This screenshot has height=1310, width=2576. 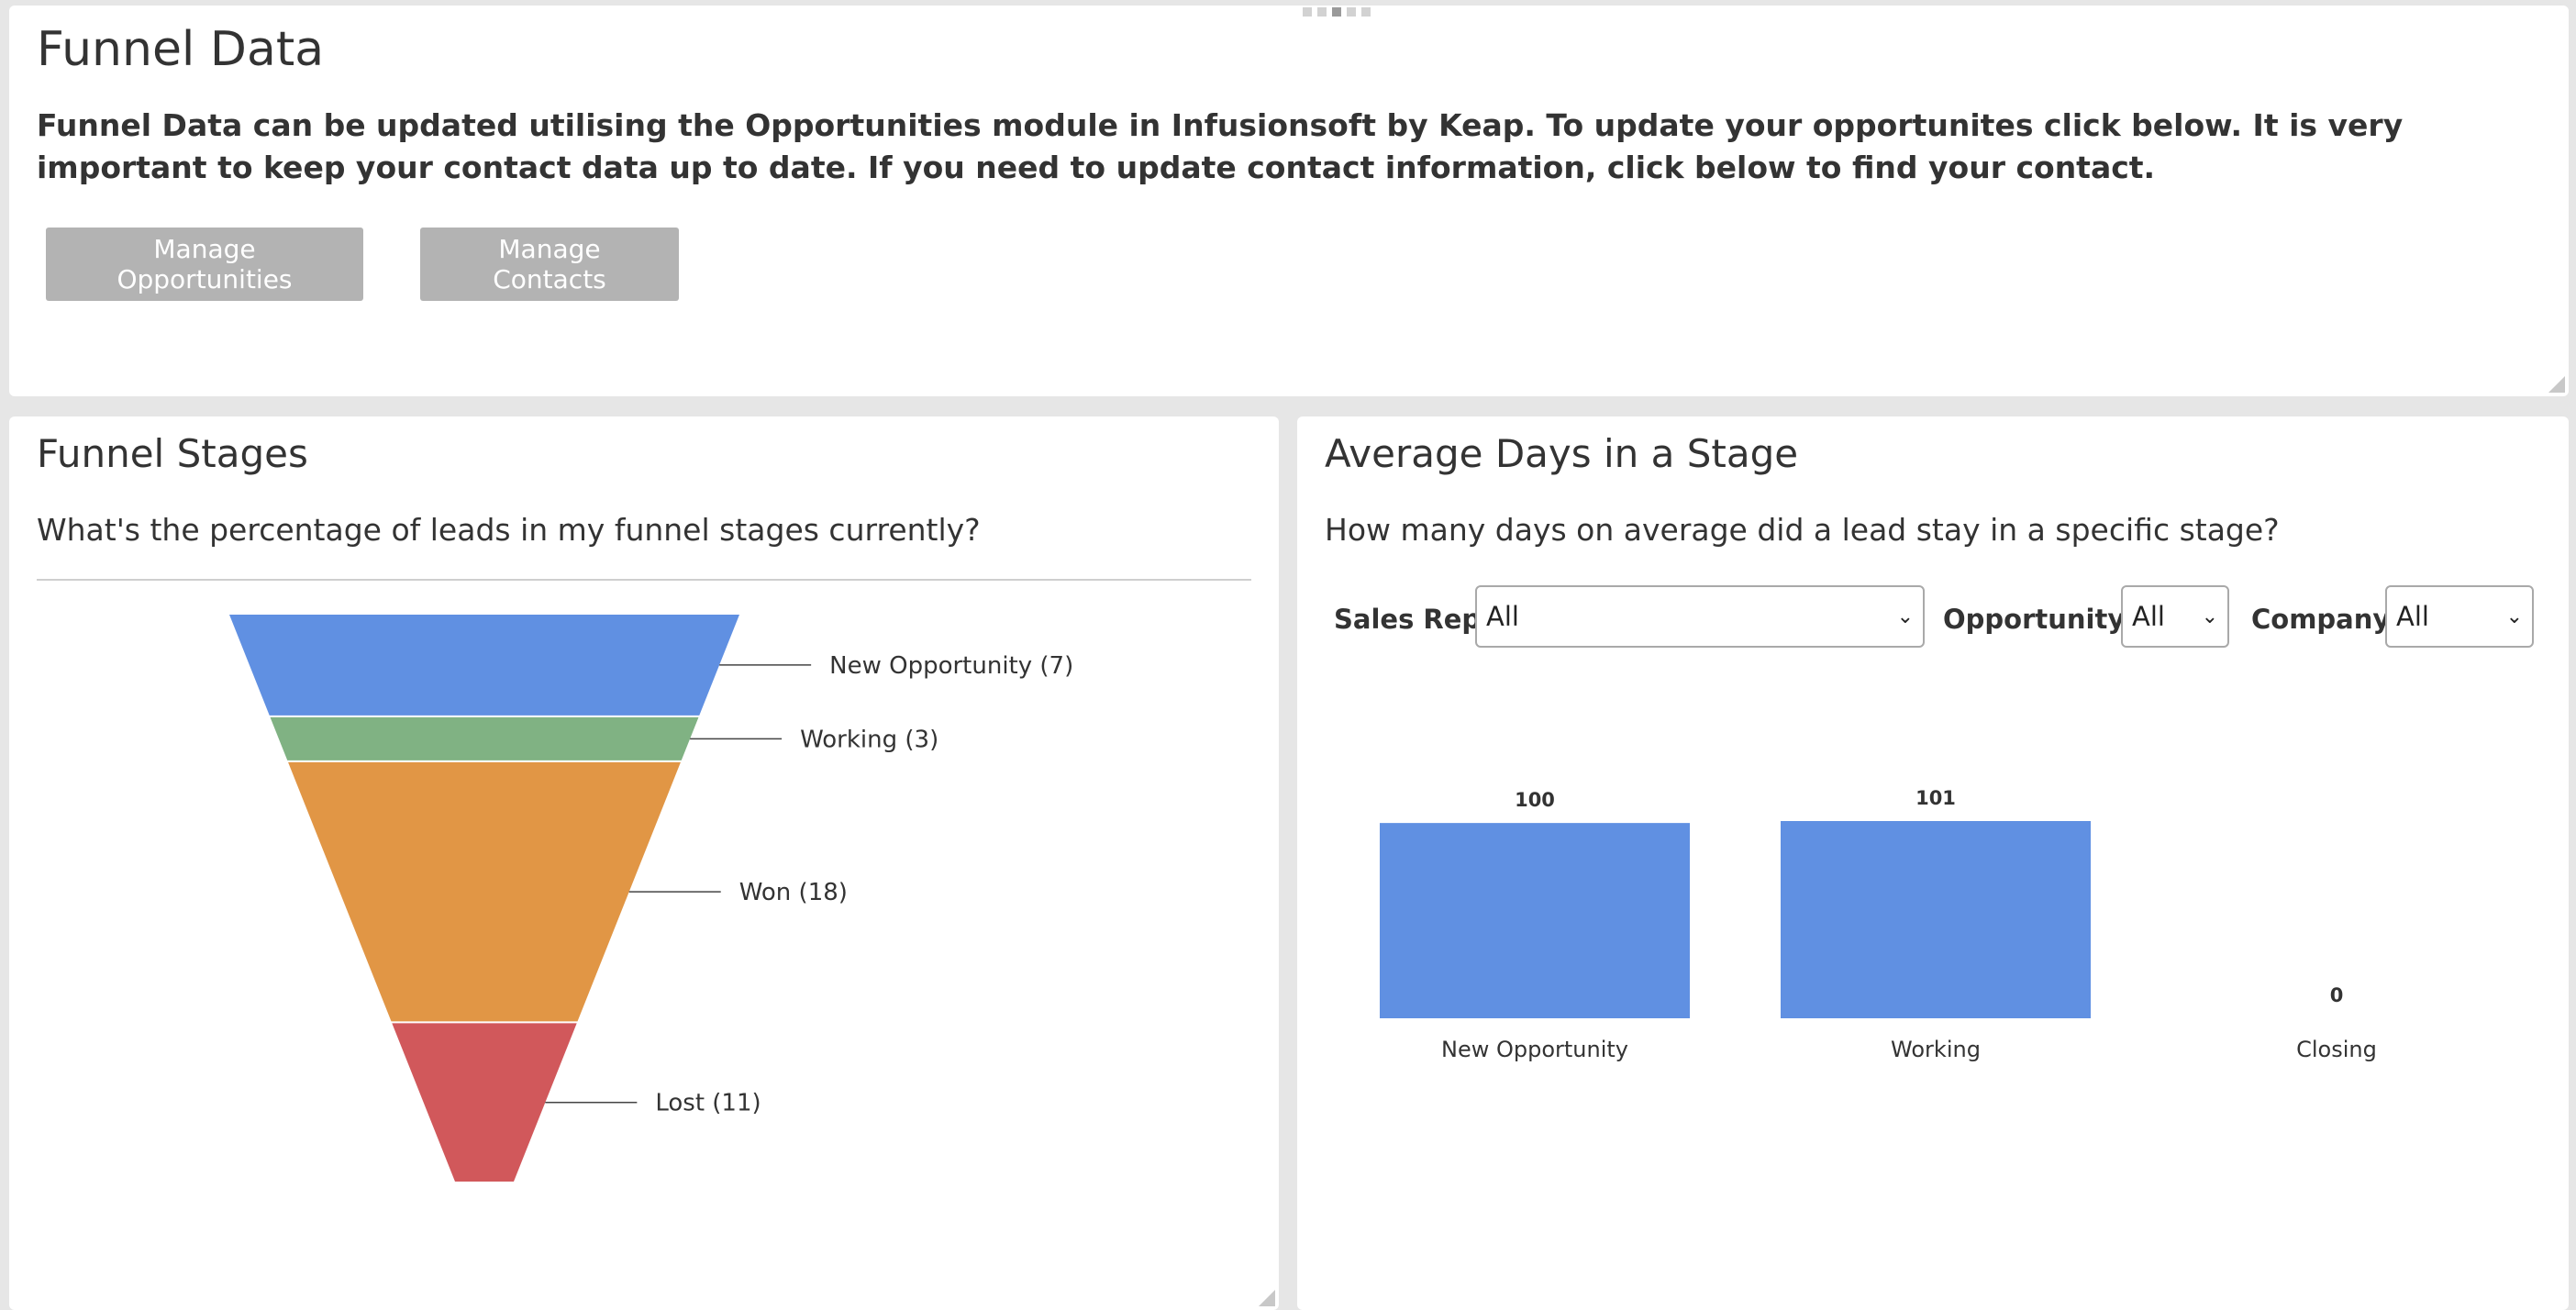 What do you see at coordinates (951, 666) in the screenshot?
I see `funnel-label: New Opportunity (7)` at bounding box center [951, 666].